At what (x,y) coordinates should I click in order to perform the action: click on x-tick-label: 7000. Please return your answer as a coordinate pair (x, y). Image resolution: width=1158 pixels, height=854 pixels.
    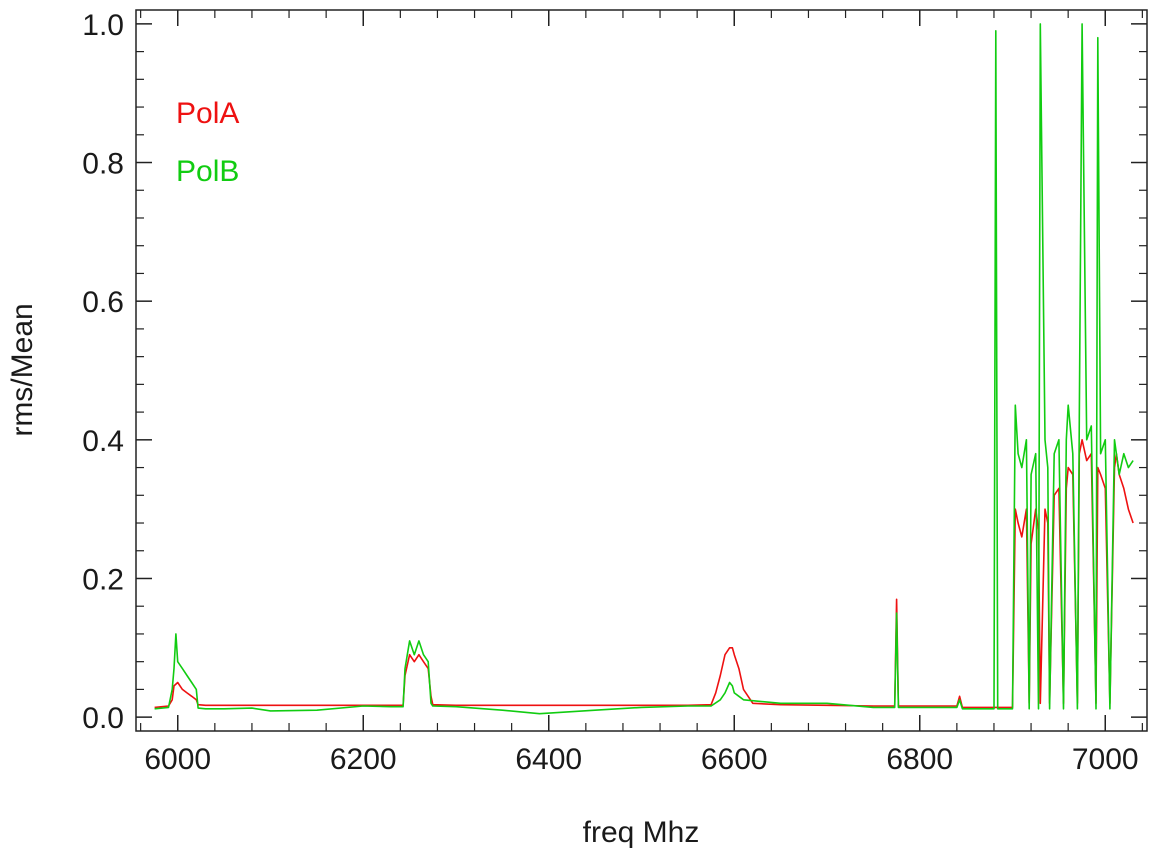
    Looking at the image, I should click on (1105, 759).